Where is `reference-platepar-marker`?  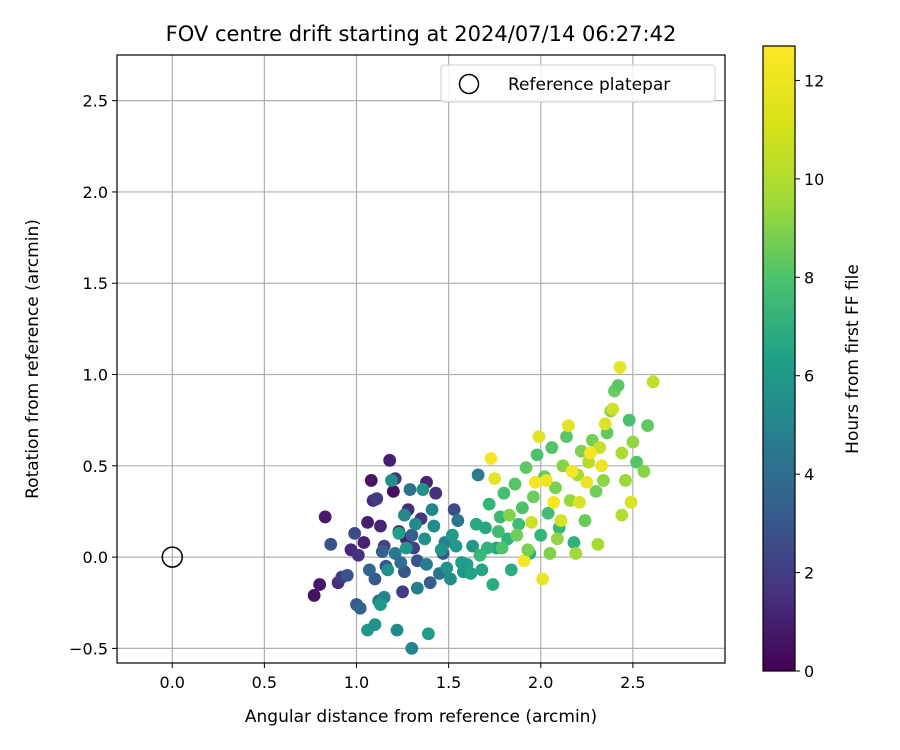
reference-platepar-marker is located at coordinates (172, 557).